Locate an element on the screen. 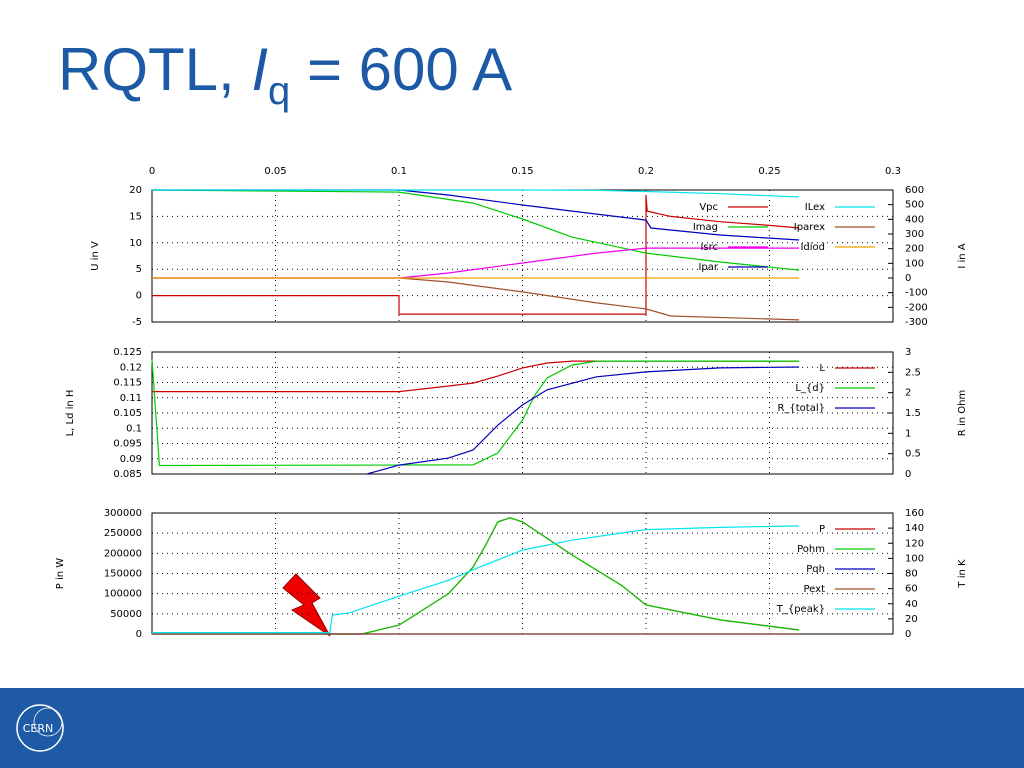 Image resolution: width=1024 pixels, height=768 pixels. legend-label: L is located at coordinates (822, 368).